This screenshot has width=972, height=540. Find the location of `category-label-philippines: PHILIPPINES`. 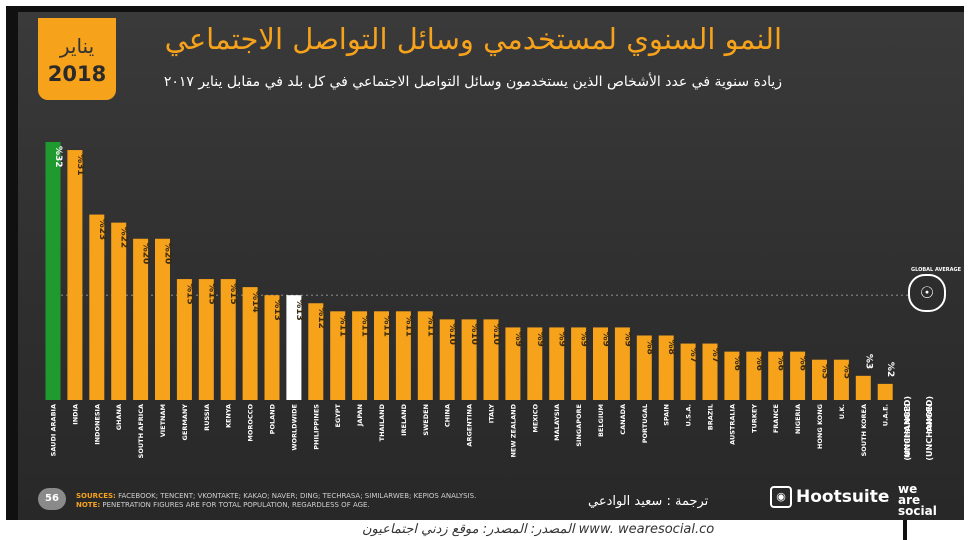

category-label-philippines: PHILIPPINES is located at coordinates (316, 427).